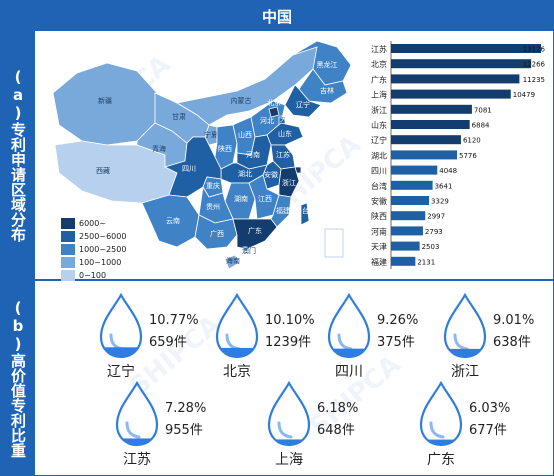  Describe the element at coordinates (495, 335) in the screenshot. I see `high-value-item: 9.01% 638件 浙江` at that location.